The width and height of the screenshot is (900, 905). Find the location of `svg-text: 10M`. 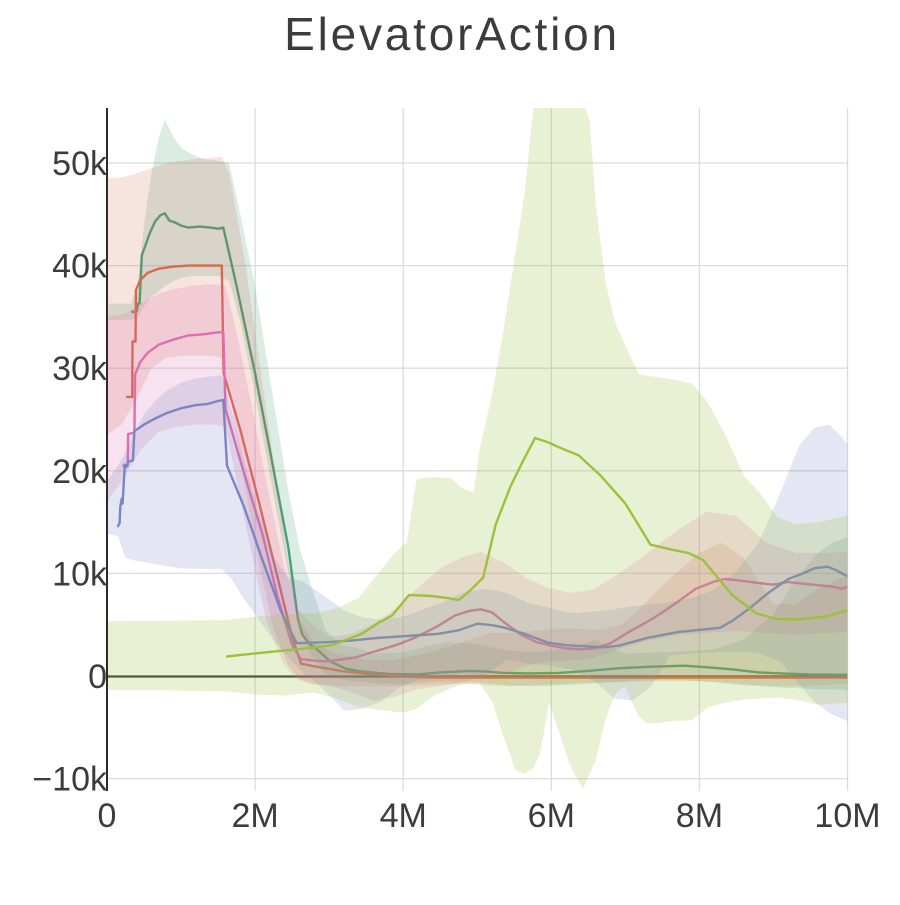

svg-text: 10M is located at coordinates (847, 816).